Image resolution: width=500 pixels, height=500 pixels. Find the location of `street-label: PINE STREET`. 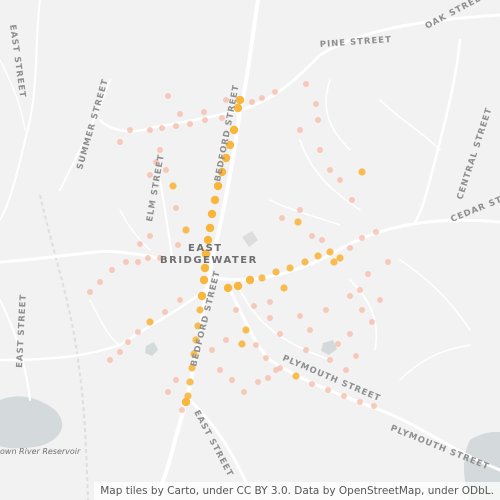

street-label: PINE STREET is located at coordinates (356, 42).